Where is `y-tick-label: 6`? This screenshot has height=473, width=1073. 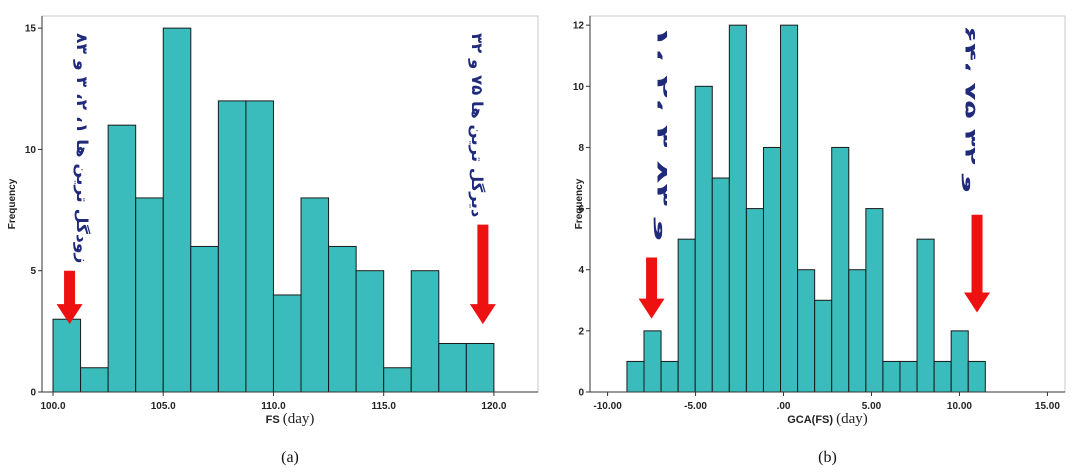
y-tick-label: 6 is located at coordinates (581, 209).